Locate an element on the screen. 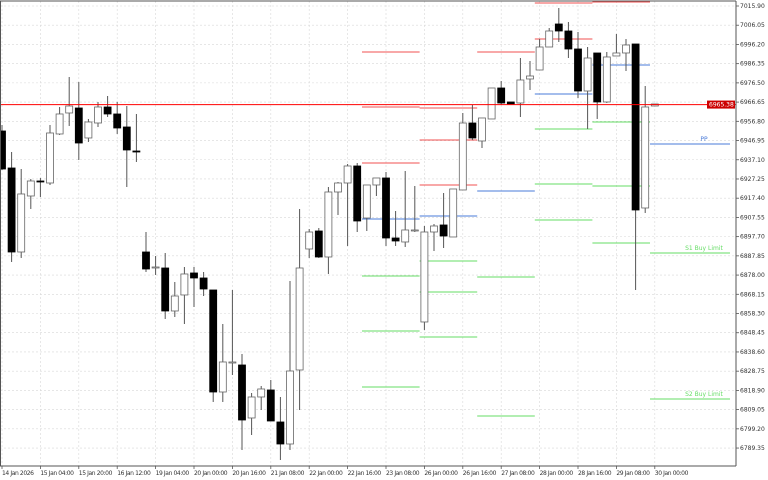 Image resolution: width=768 pixels, height=480 pixels. y-tick-label: 6986.35 is located at coordinates (752, 64).